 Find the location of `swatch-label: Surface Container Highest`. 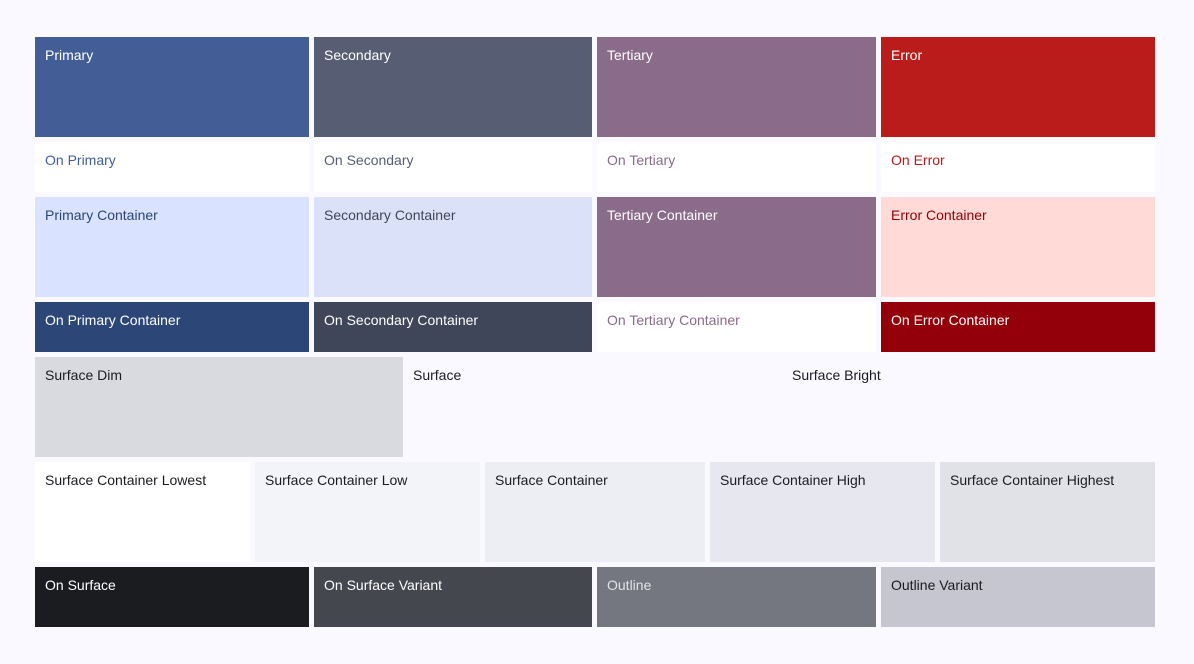

swatch-label: Surface Container Highest is located at coordinates (1032, 480).